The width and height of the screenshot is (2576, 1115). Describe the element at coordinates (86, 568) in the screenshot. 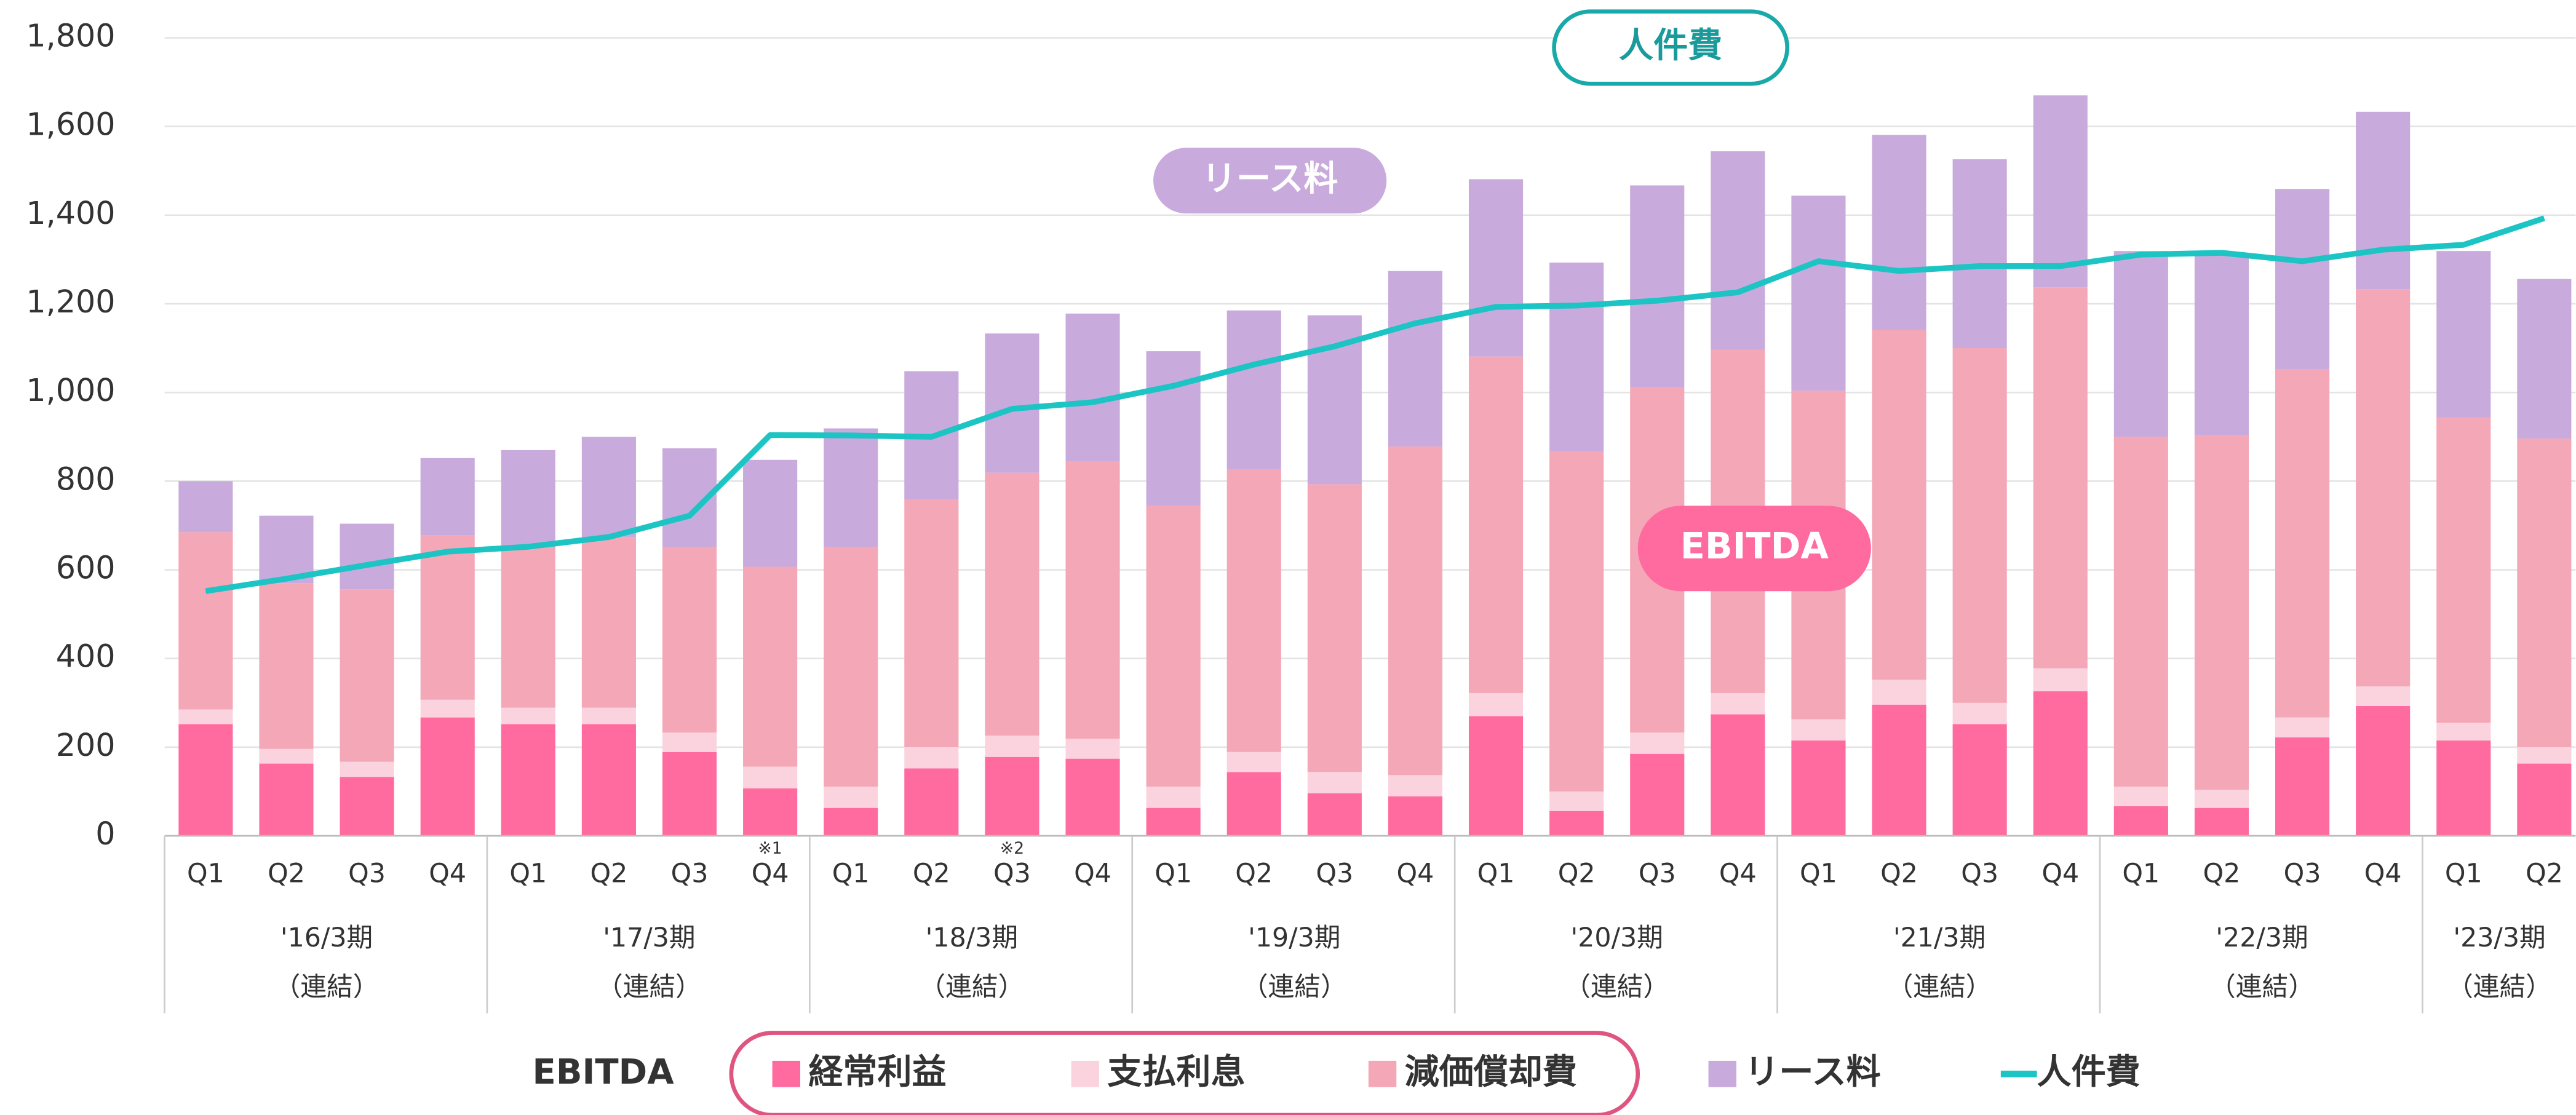

I see `y-tick-label: 600` at that location.